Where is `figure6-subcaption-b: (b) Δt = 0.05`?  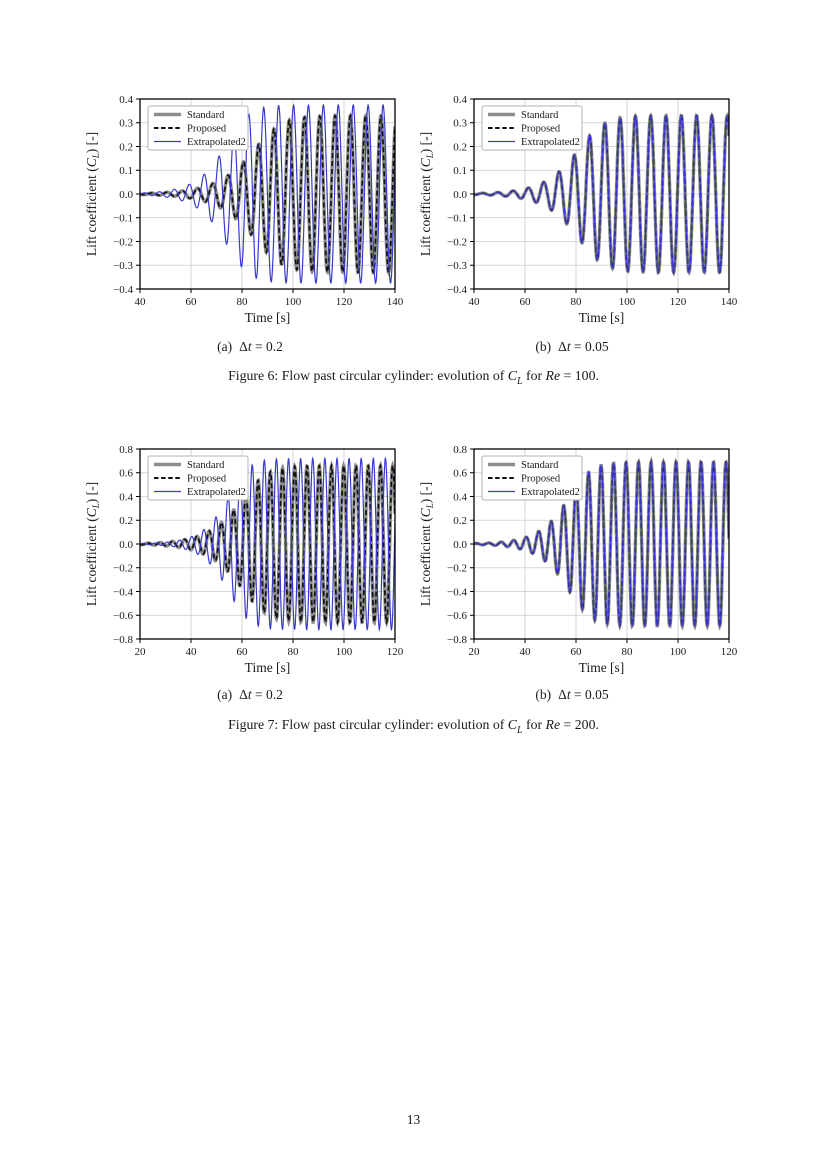 figure6-subcaption-b: (b) Δt = 0.05 is located at coordinates (571, 347).